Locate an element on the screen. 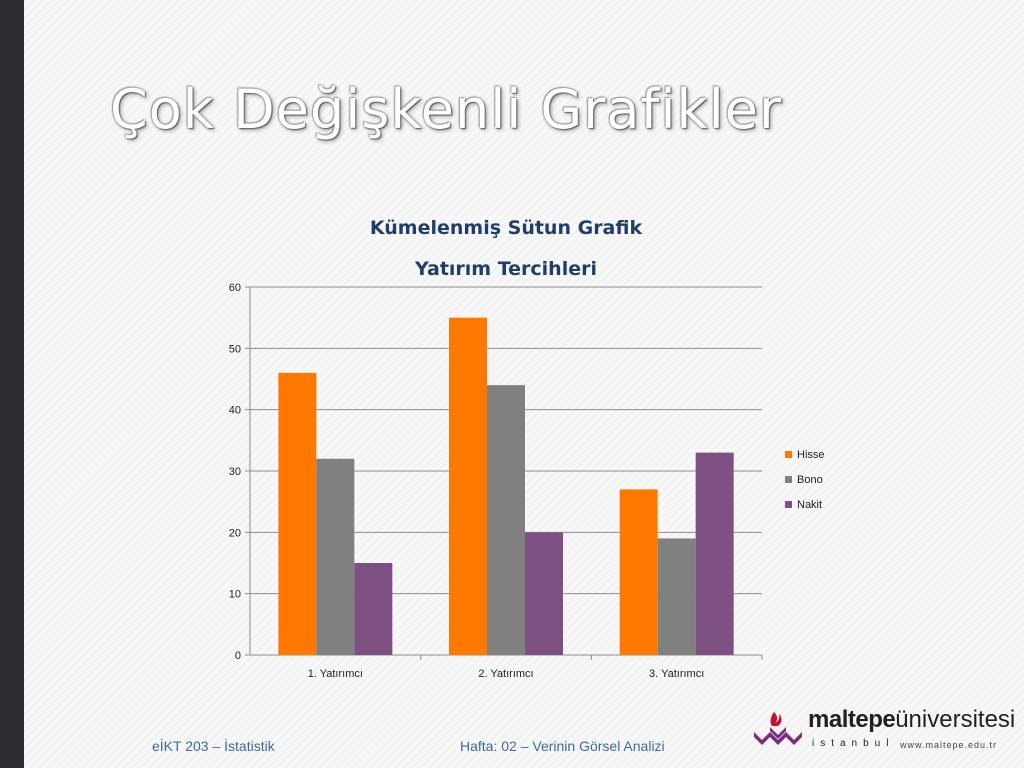 Image resolution: width=1024 pixels, height=768 pixels. maltepe-logo-icon is located at coordinates (778, 728).